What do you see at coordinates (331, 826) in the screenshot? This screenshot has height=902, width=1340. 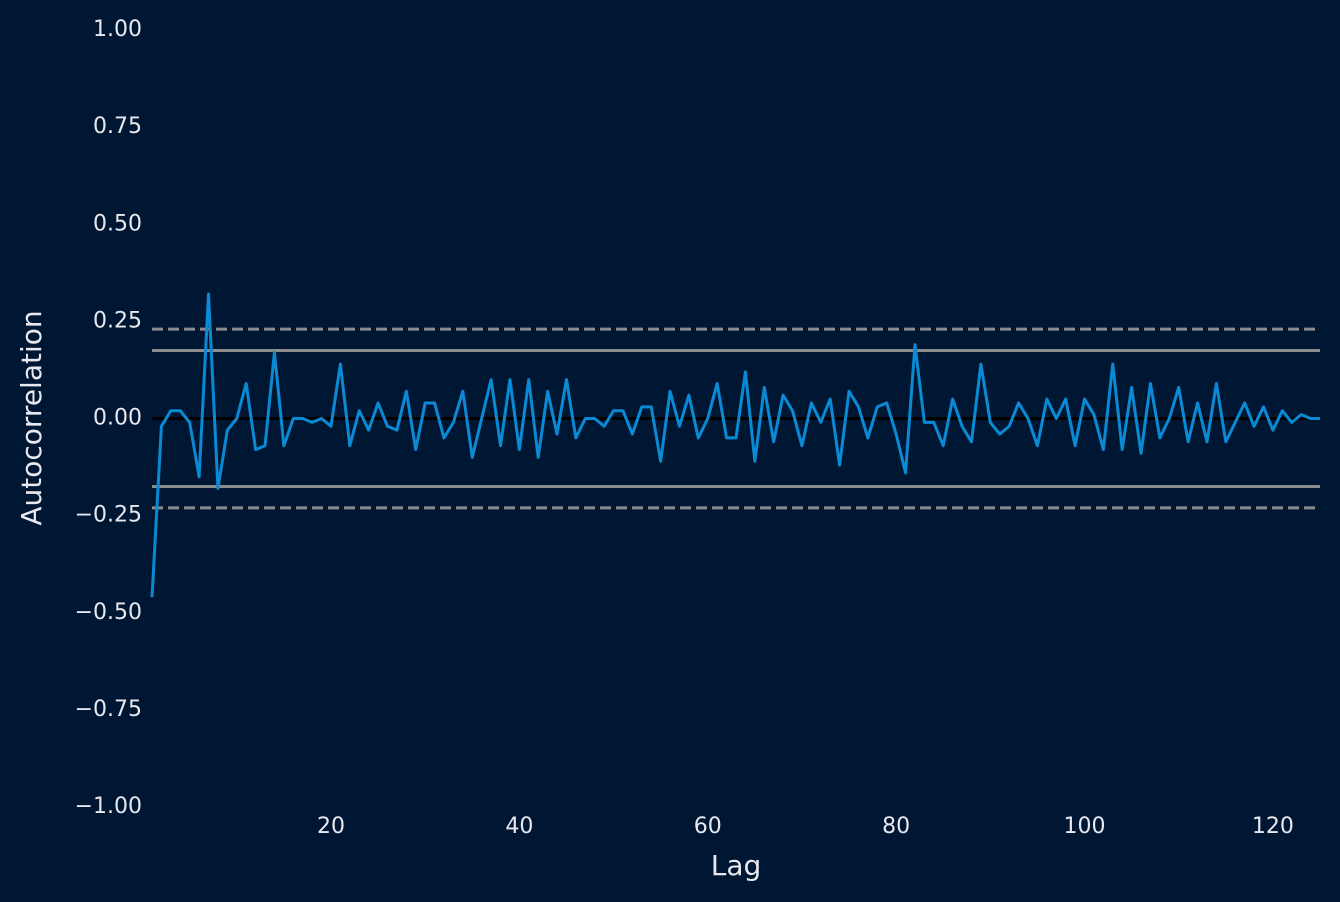 I see `x-tick-label: 20` at bounding box center [331, 826].